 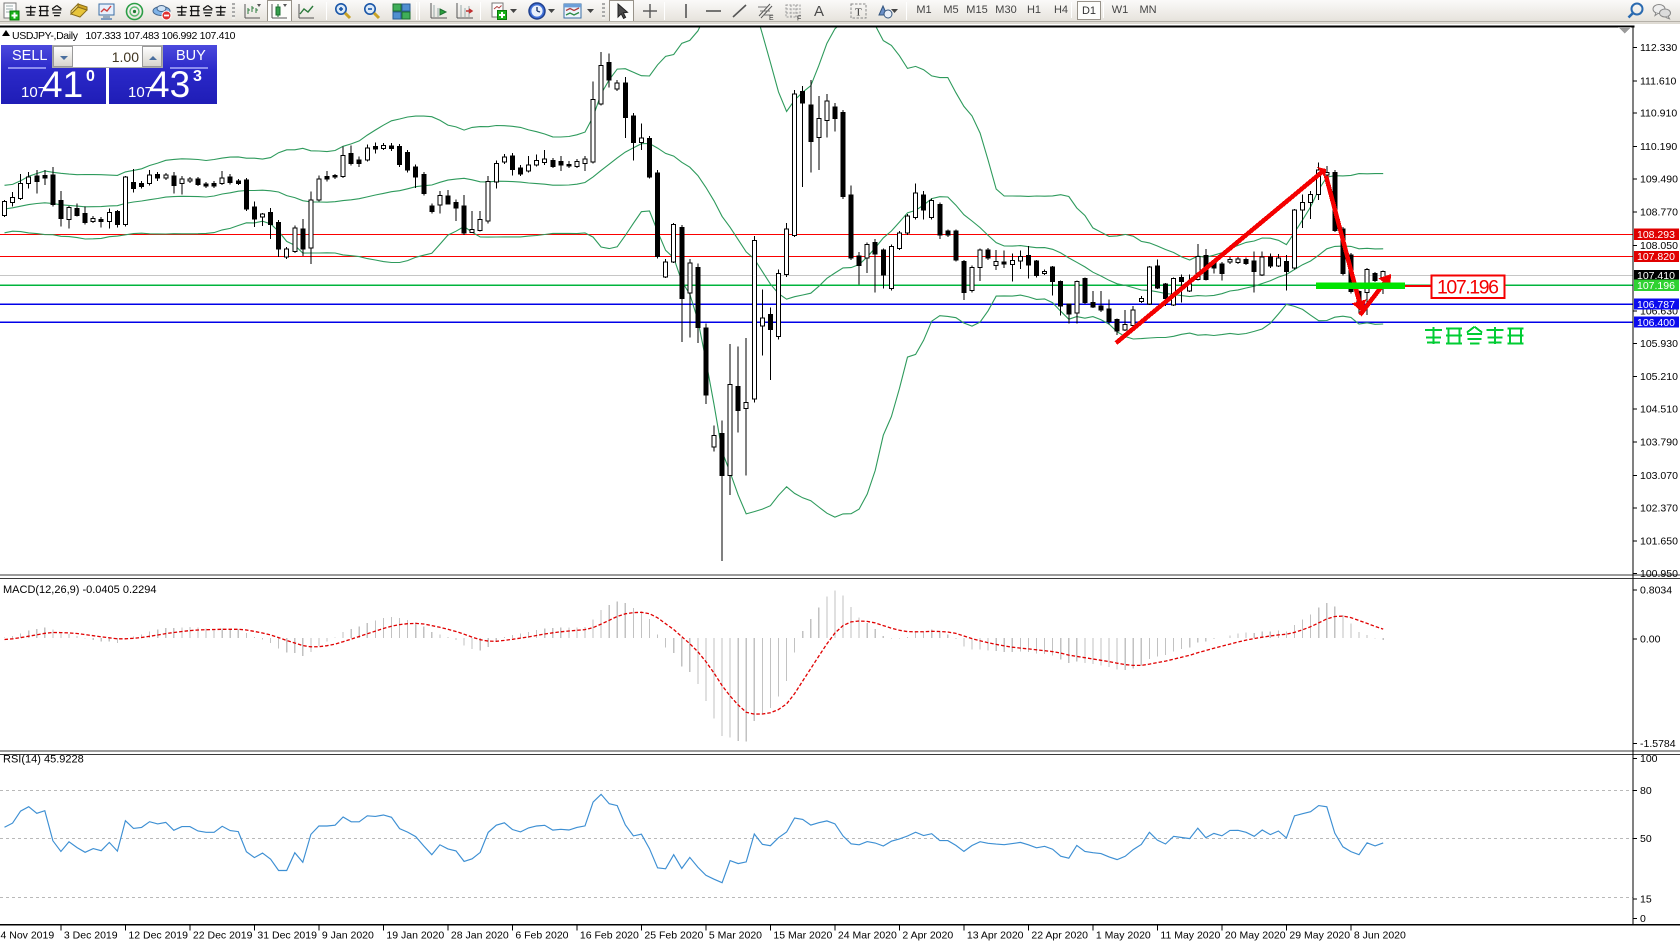 What do you see at coordinates (28, 936) in the screenshot?
I see `svg-text: 4 Nov 2019` at bounding box center [28, 936].